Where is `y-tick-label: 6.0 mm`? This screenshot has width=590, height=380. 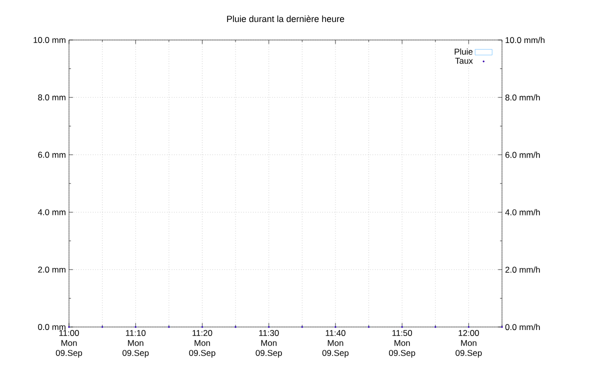 y-tick-label: 6.0 mm is located at coordinates (52, 155).